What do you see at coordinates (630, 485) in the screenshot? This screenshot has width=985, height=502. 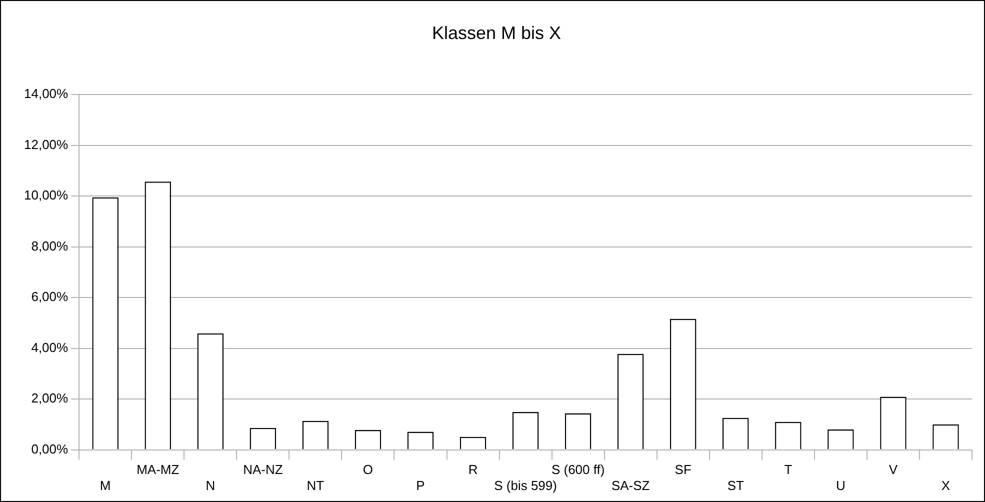 I see `x-tick-label: SA-SZ` at bounding box center [630, 485].